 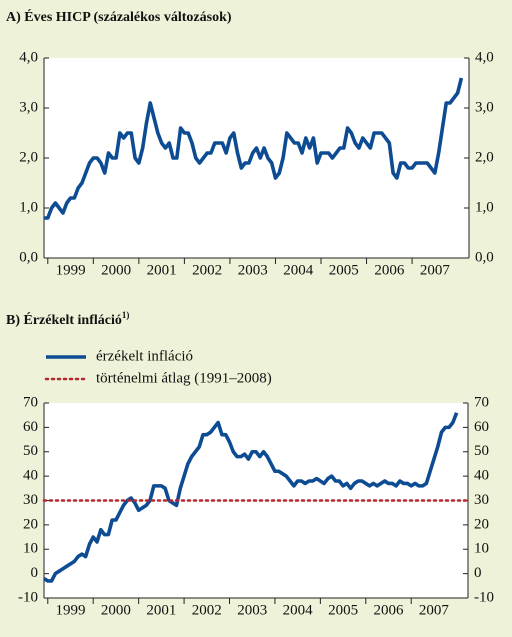 I want to click on chart-title: B) Érzékelt infláció, so click(x=64, y=319).